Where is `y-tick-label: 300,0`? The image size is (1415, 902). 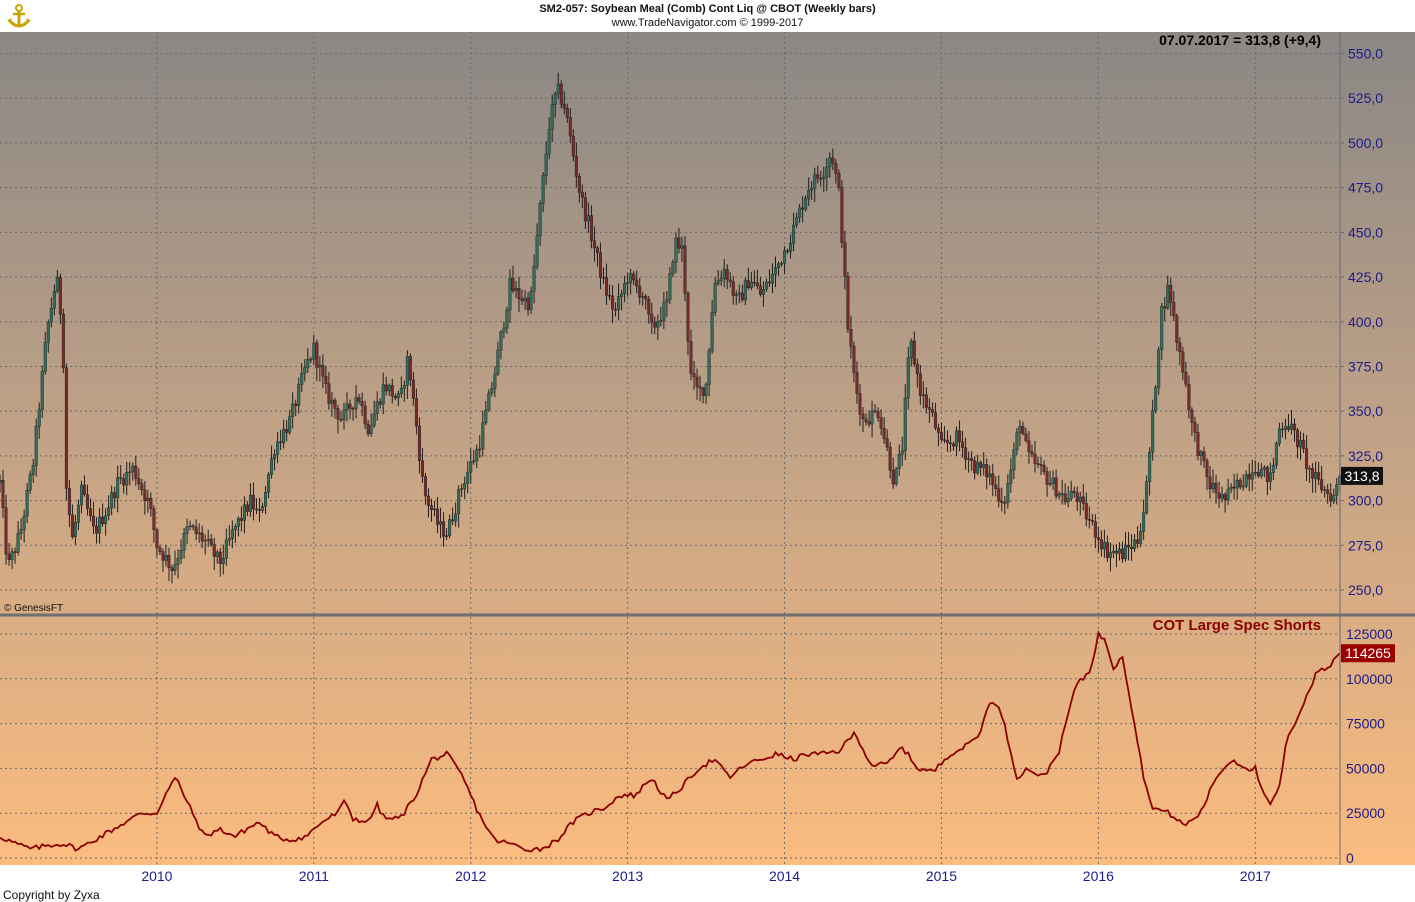 y-tick-label: 300,0 is located at coordinates (1365, 501).